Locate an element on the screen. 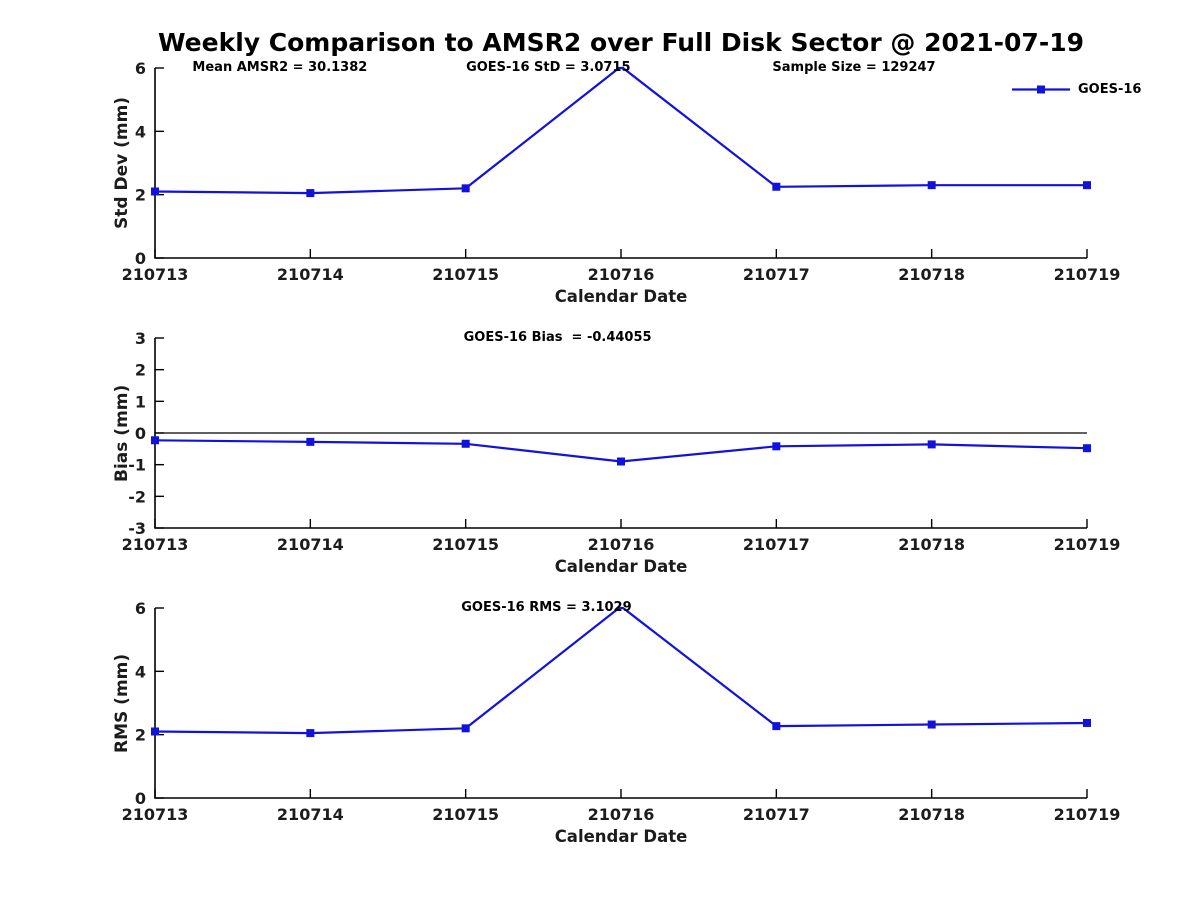 The height and width of the screenshot is (900, 1200). rms-y-axis-label: RMS (mm) is located at coordinates (122, 703).